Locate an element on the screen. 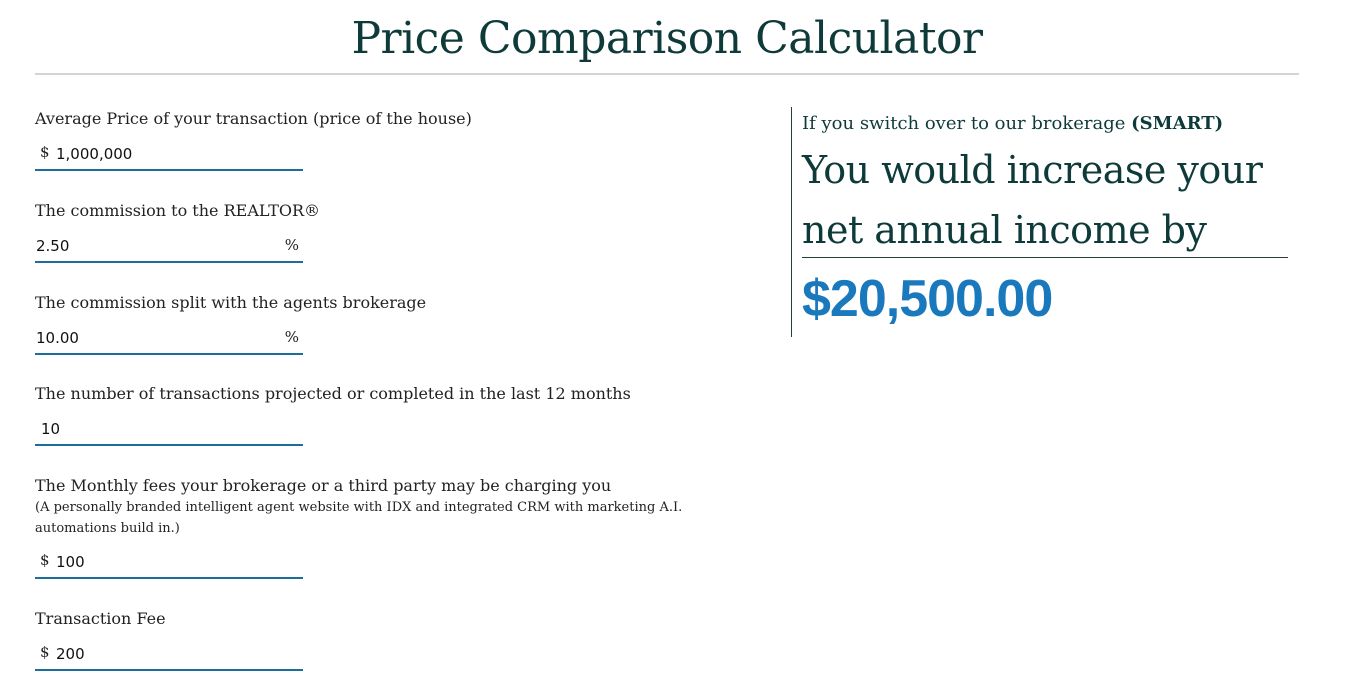  result-divider is located at coordinates (791, 222).